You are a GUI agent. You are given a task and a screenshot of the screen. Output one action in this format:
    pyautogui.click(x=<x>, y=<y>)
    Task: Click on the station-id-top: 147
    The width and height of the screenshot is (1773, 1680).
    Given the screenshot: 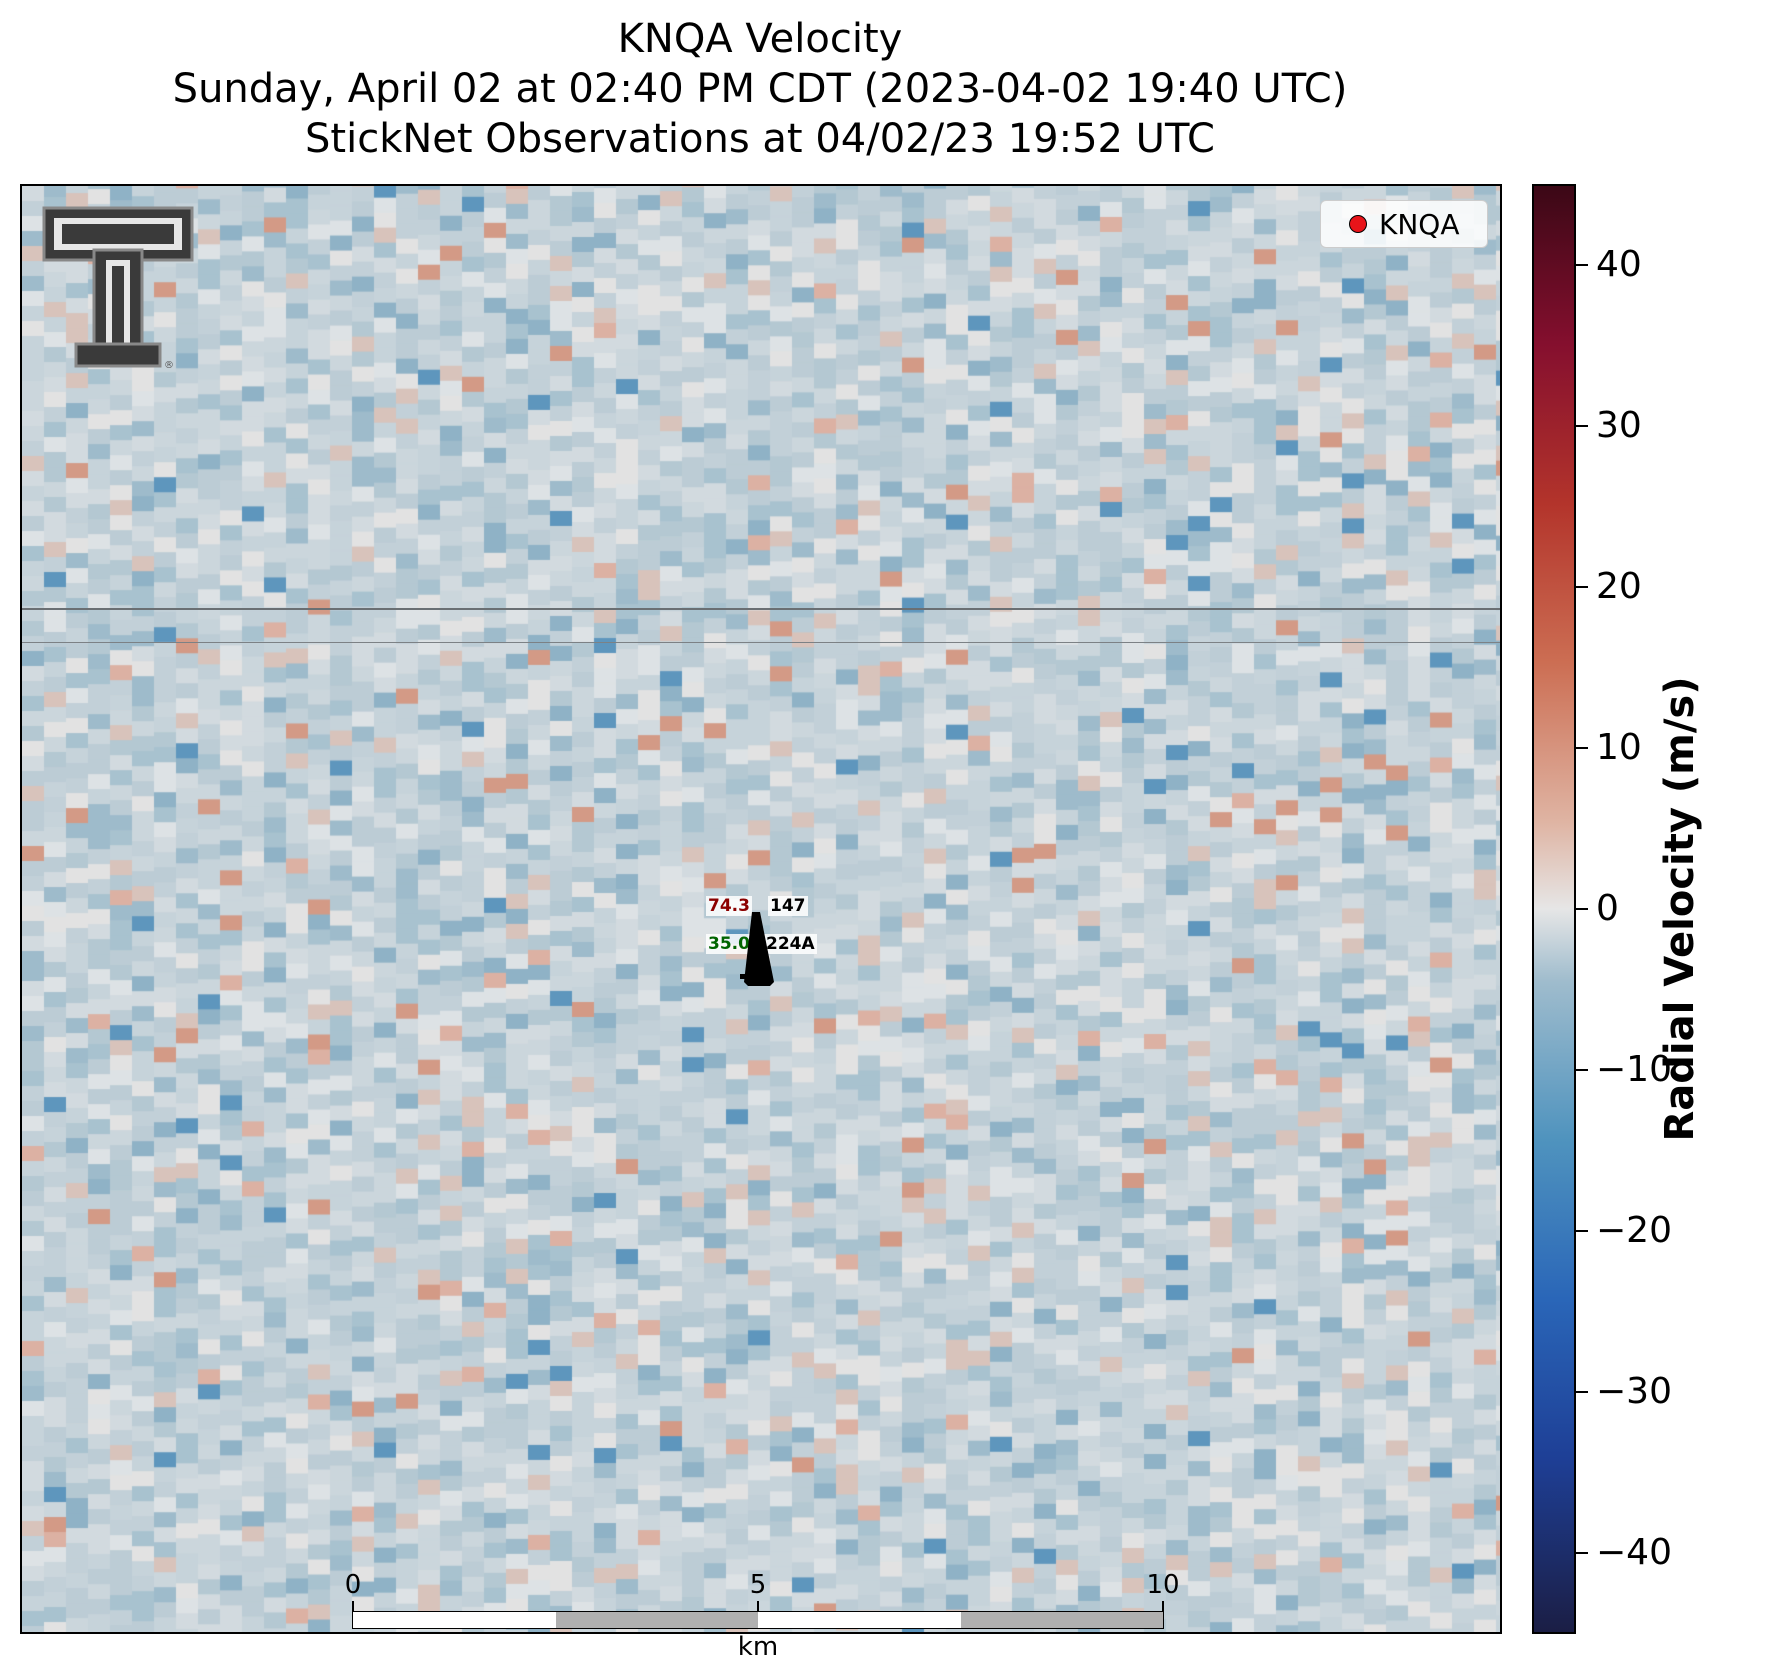 What is the action you would take?
    pyautogui.click(x=788, y=906)
    